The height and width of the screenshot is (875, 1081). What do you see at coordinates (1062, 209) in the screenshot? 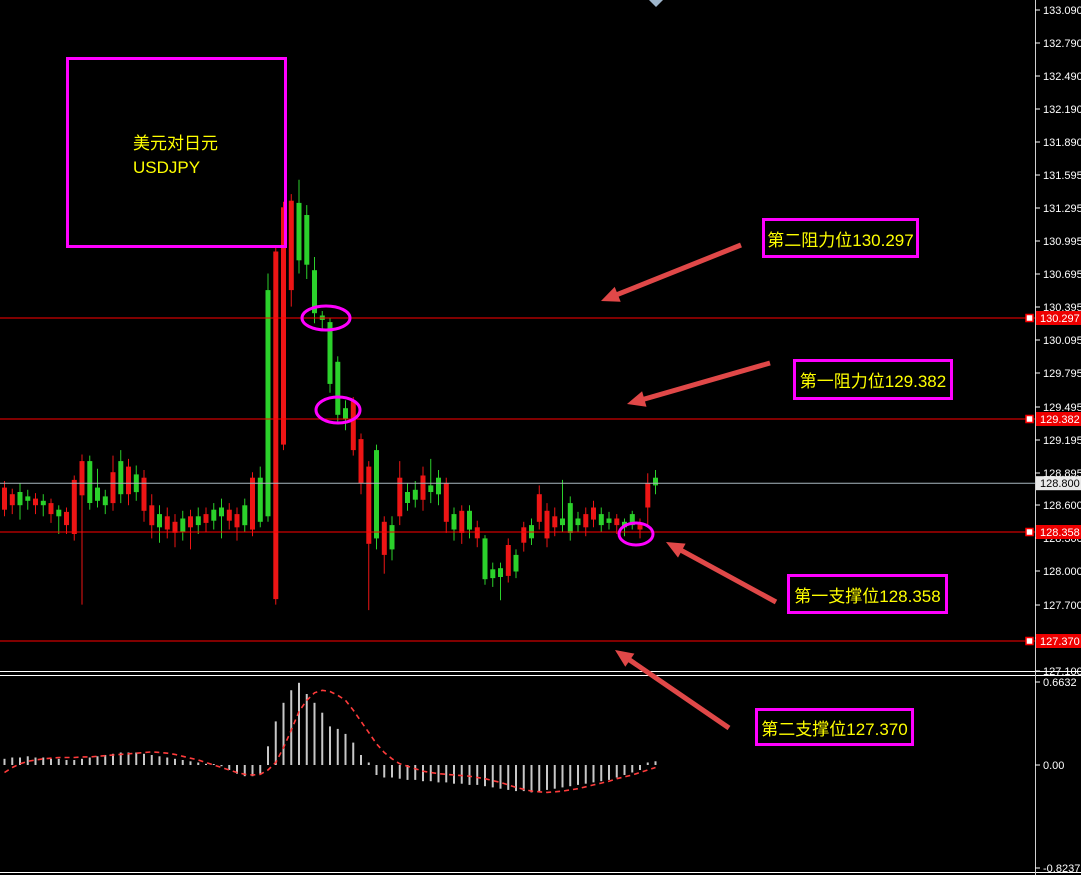
I see `axis-price-label: 131.295` at bounding box center [1062, 209].